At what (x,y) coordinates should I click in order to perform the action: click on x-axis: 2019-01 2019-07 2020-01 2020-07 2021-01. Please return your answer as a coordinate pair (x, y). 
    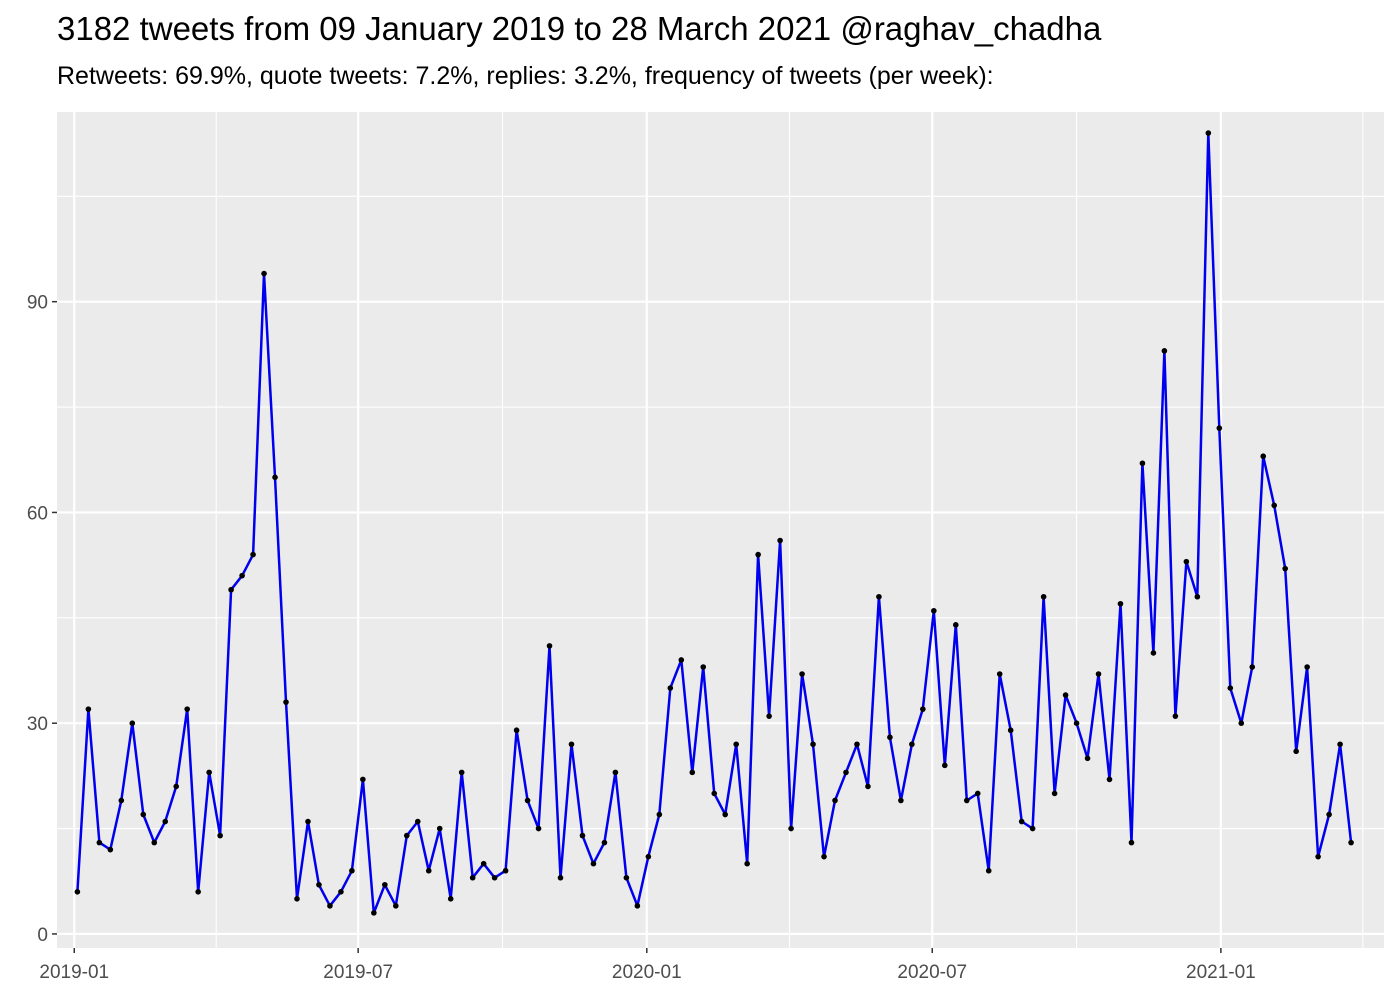
    Looking at the image, I should click on (647, 965).